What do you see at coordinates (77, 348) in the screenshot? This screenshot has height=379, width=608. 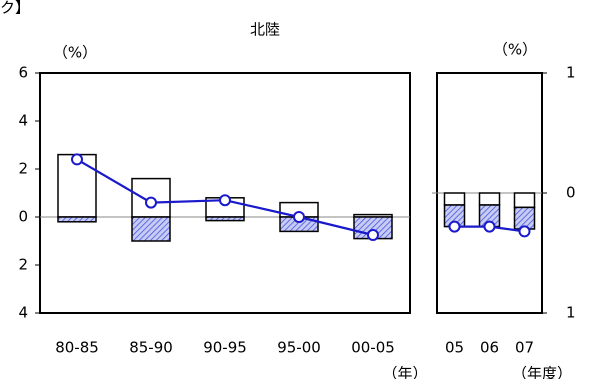 I see `x-tick-label: 80-85` at bounding box center [77, 348].